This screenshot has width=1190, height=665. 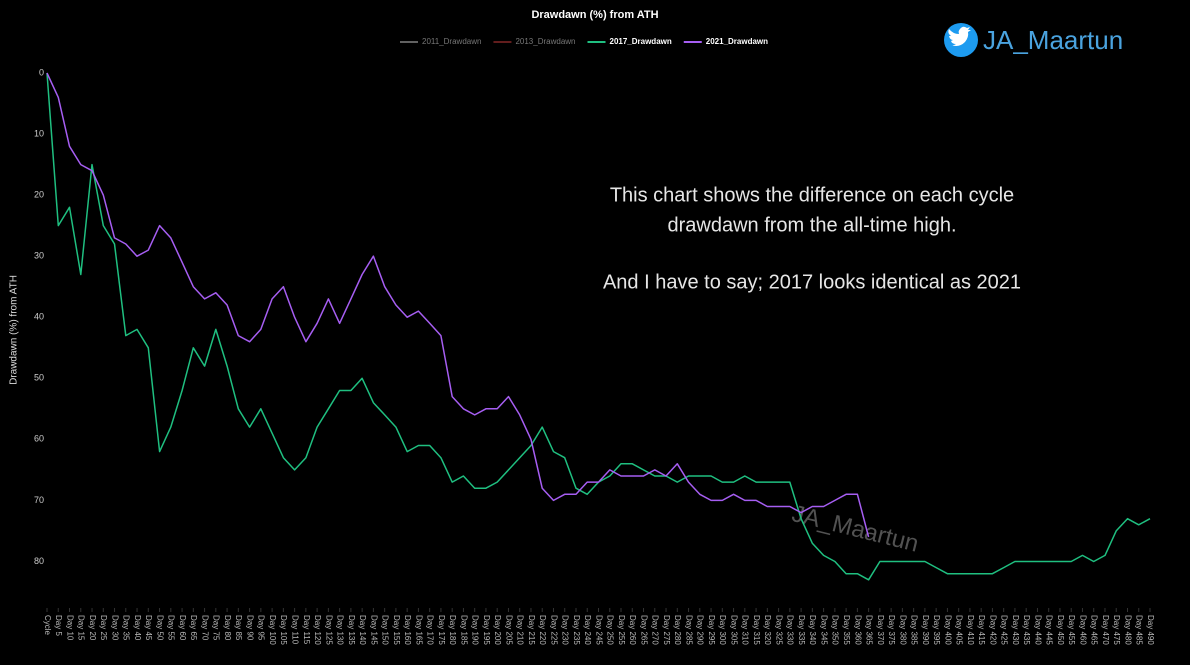 I want to click on x-tick-label: Day 20, so click(x=92, y=628).